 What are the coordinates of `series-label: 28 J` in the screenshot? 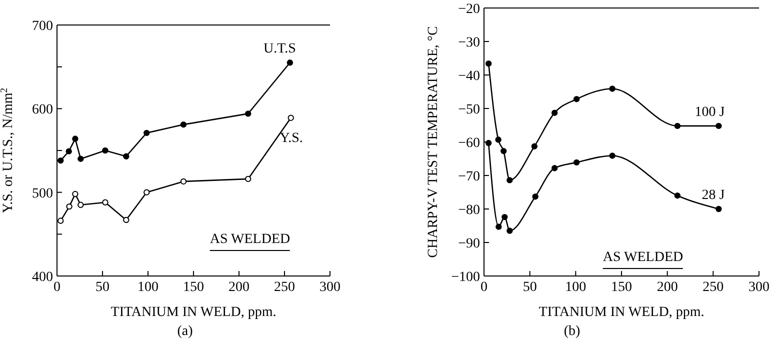 It's located at (714, 195).